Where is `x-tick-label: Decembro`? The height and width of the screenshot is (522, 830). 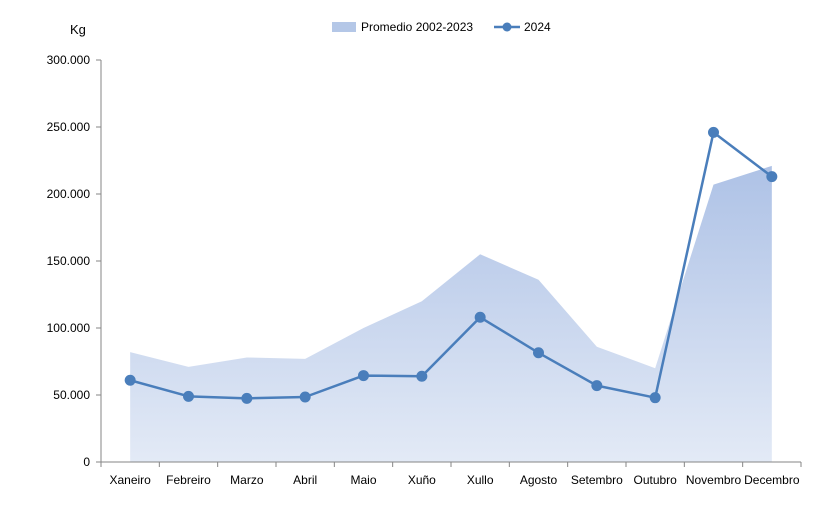
x-tick-label: Decembro is located at coordinates (772, 480).